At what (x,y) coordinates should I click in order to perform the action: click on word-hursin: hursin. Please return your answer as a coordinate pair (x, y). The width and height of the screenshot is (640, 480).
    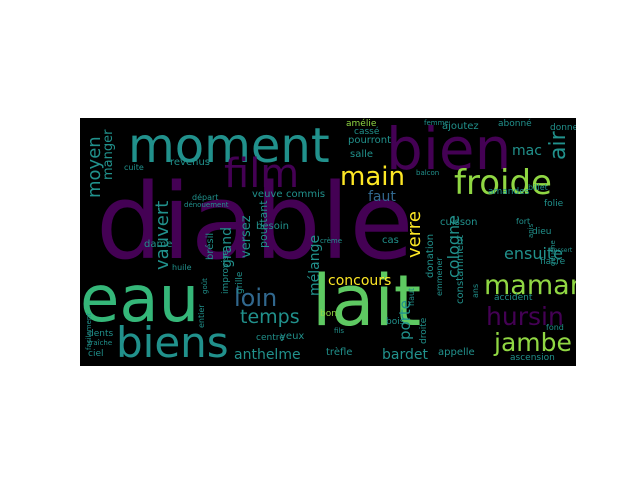
    Looking at the image, I should click on (525, 316).